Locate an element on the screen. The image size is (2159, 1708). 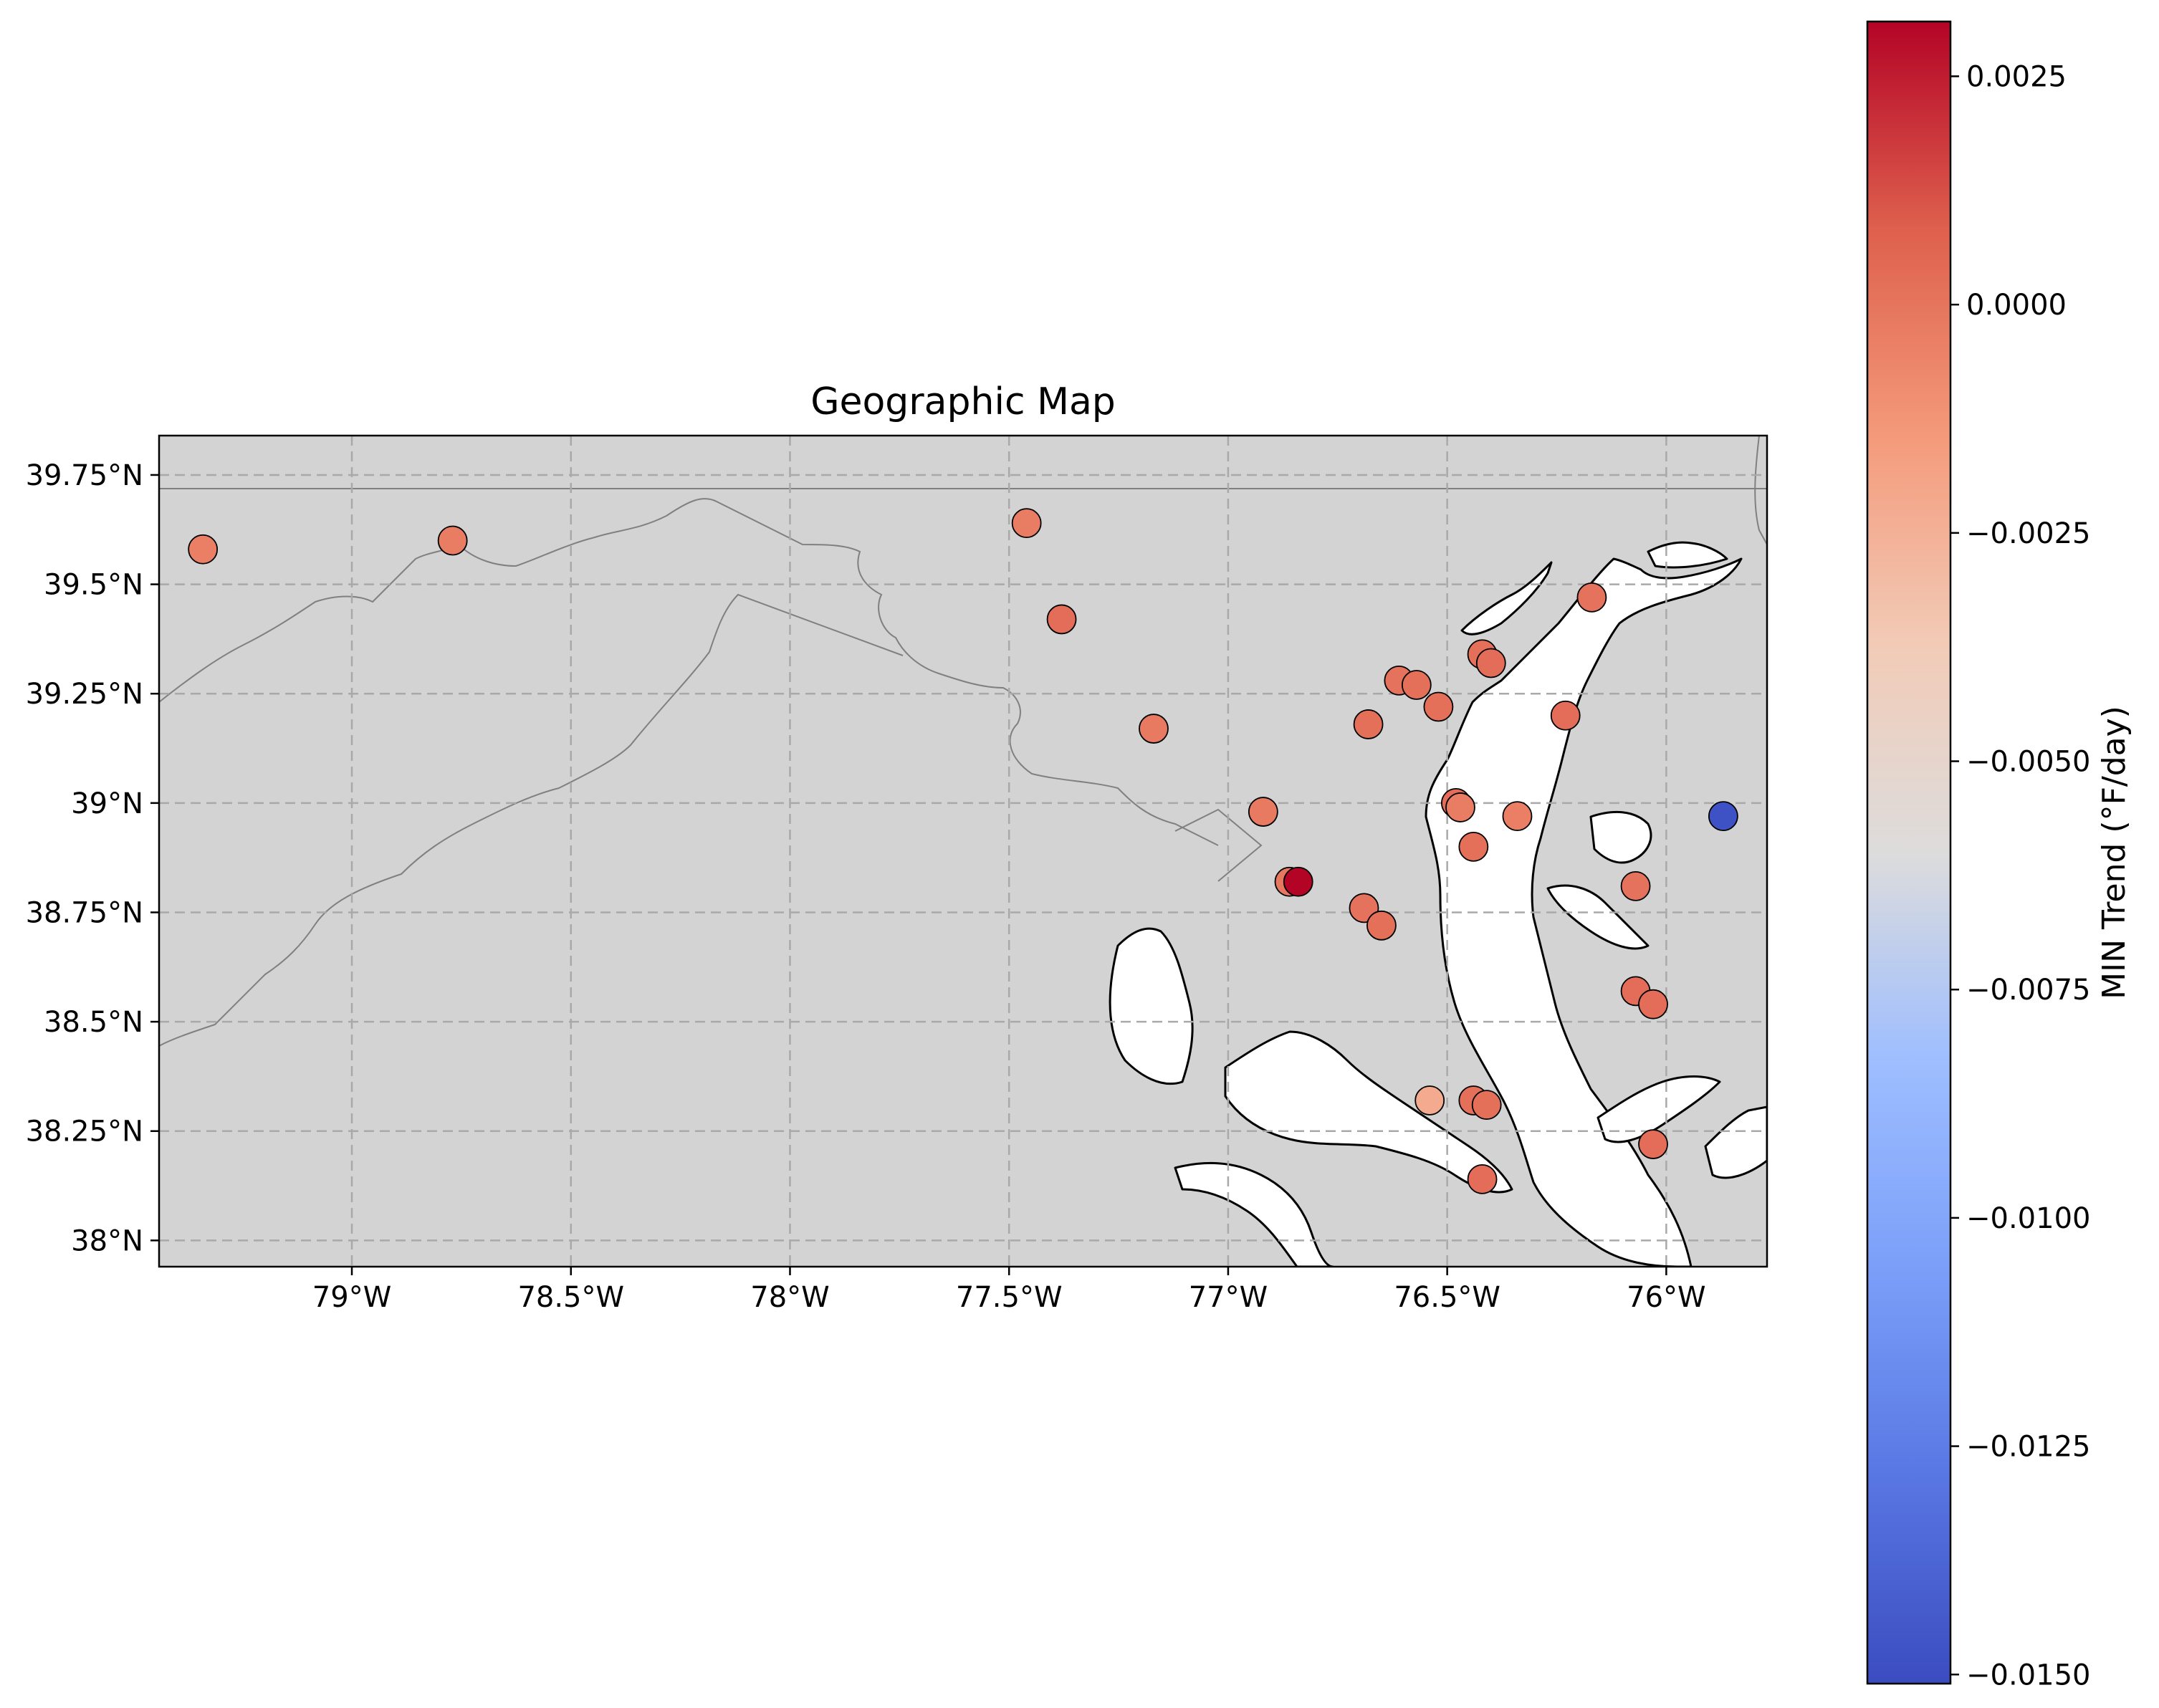
colorbar-tick-label: −0.0125 is located at coordinates (2028, 1447).